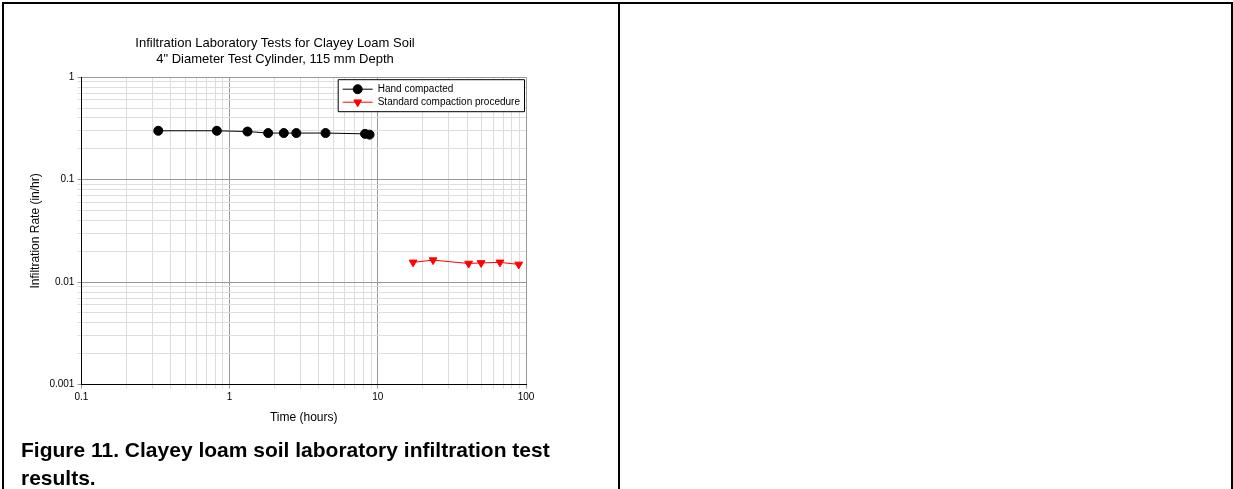 The image size is (1233, 489). I want to click on caption: Figure 11. Clayey loam soil laboratory infiltration test results., so click(286, 463).